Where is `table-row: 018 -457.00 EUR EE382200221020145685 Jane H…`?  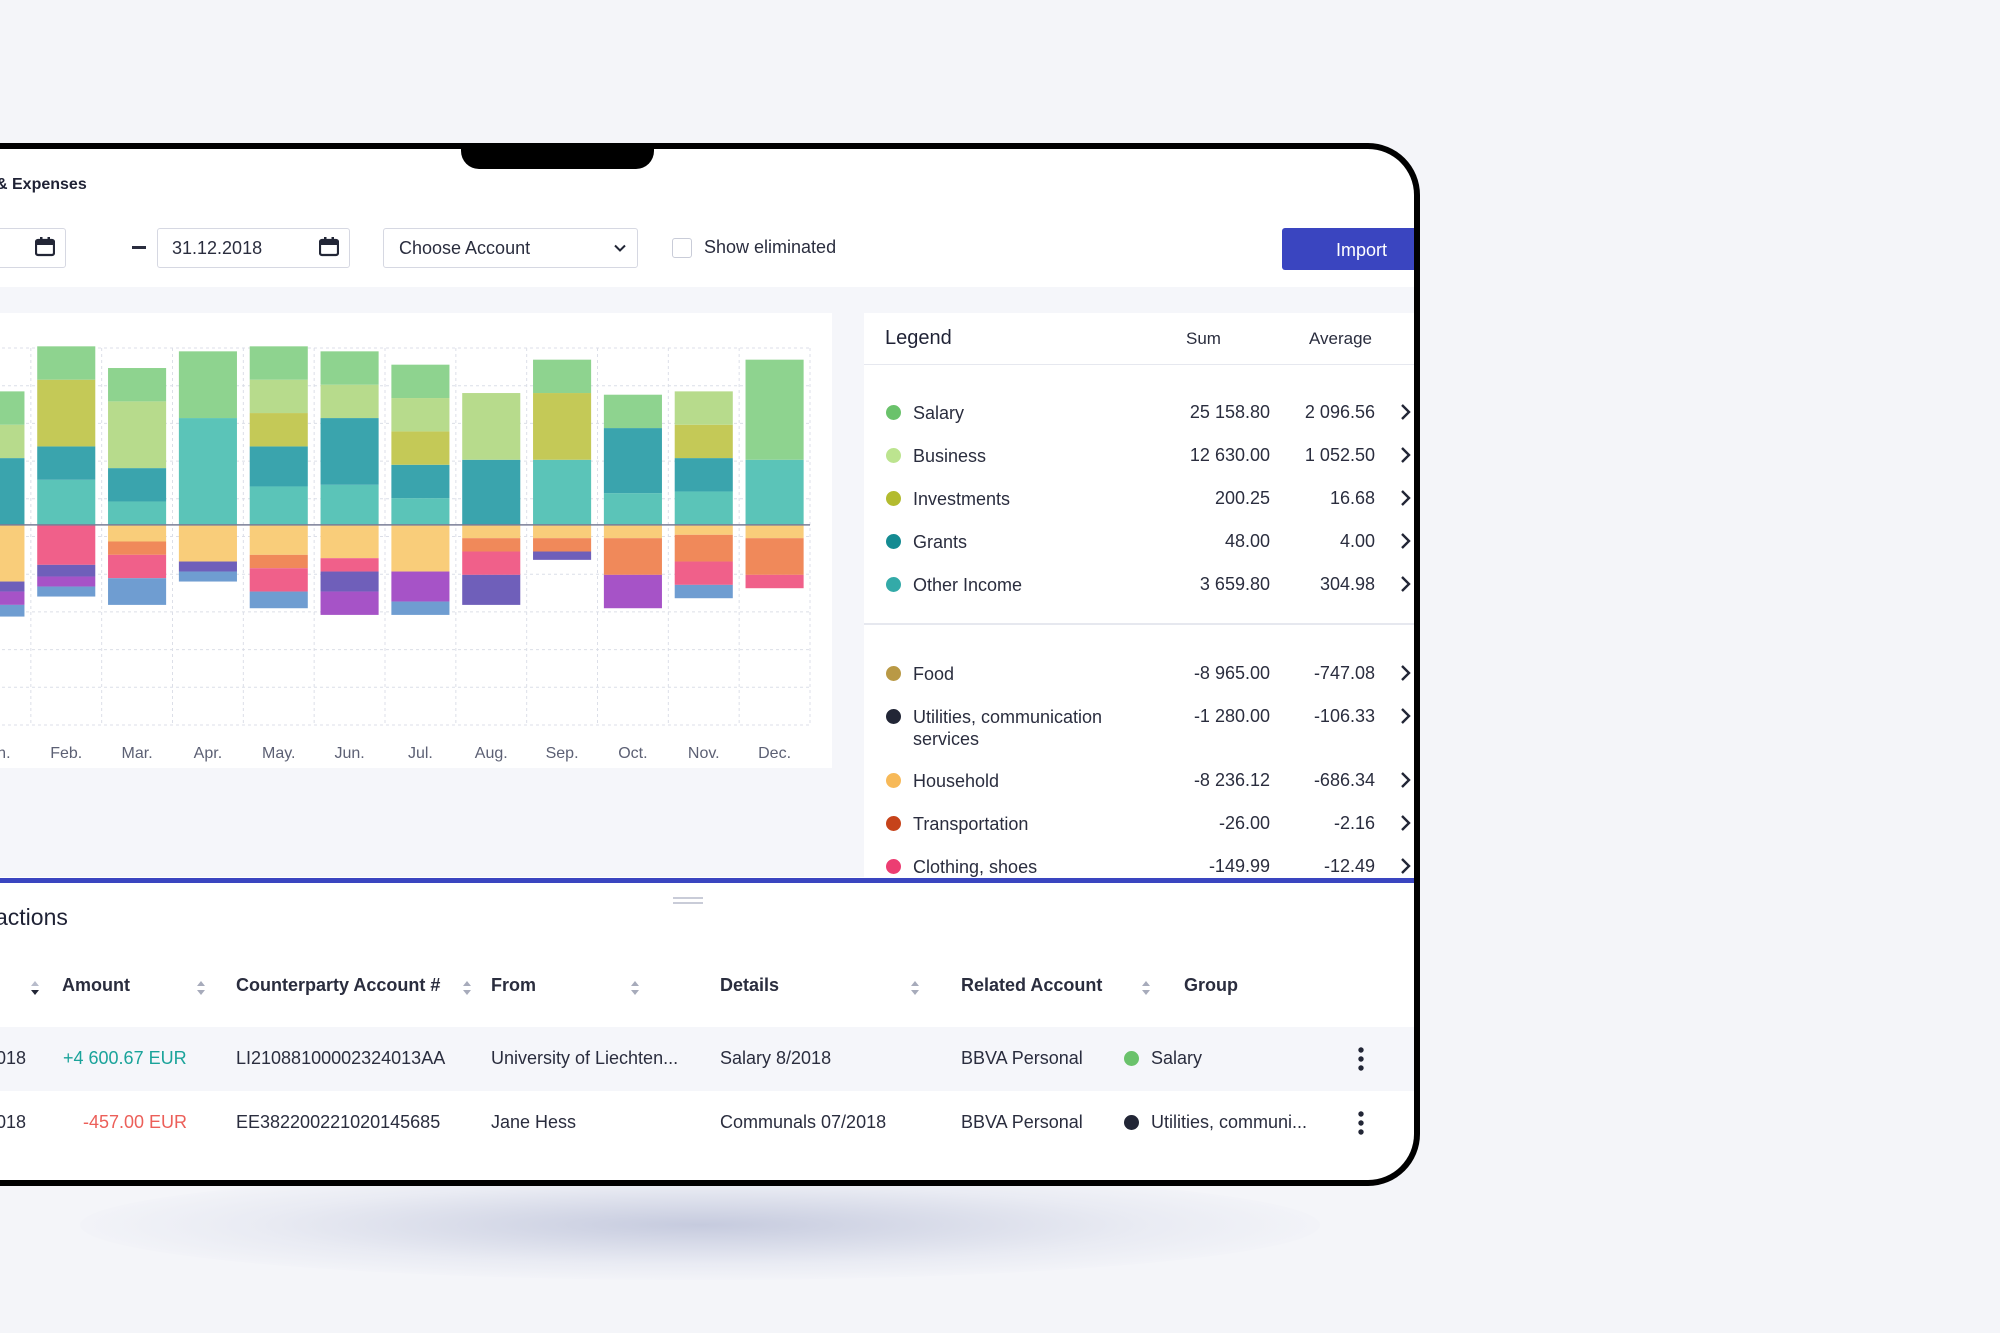
table-row: 018 -457.00 EUR EE382200221020145685 Jane H… is located at coordinates (707, 1123).